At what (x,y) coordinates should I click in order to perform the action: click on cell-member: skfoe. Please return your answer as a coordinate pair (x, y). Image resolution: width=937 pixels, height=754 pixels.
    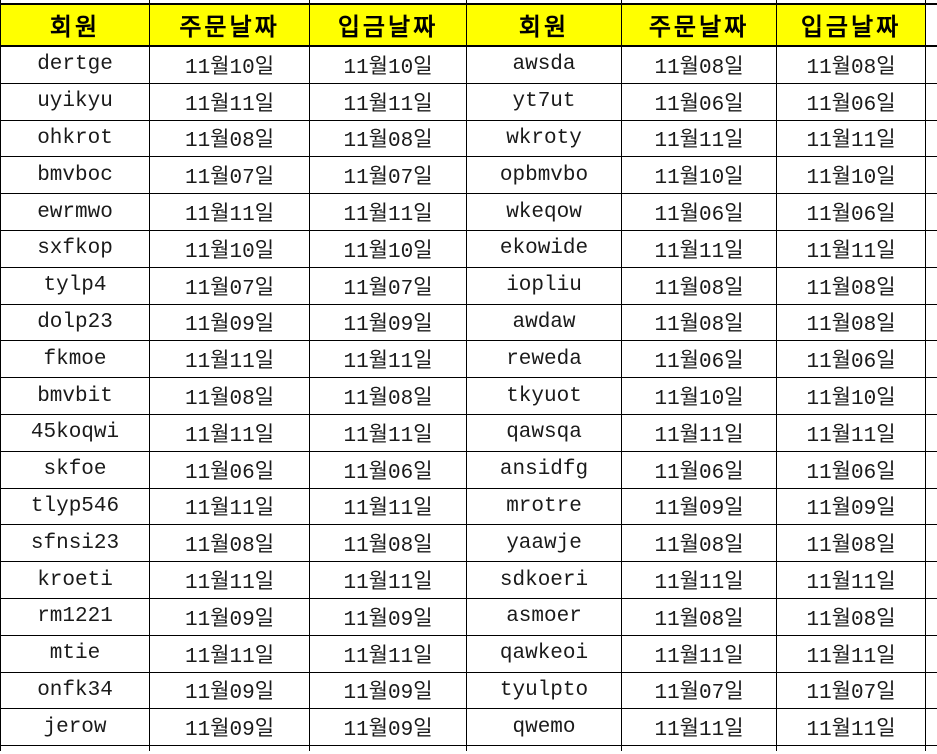
    Looking at the image, I should click on (75, 469).